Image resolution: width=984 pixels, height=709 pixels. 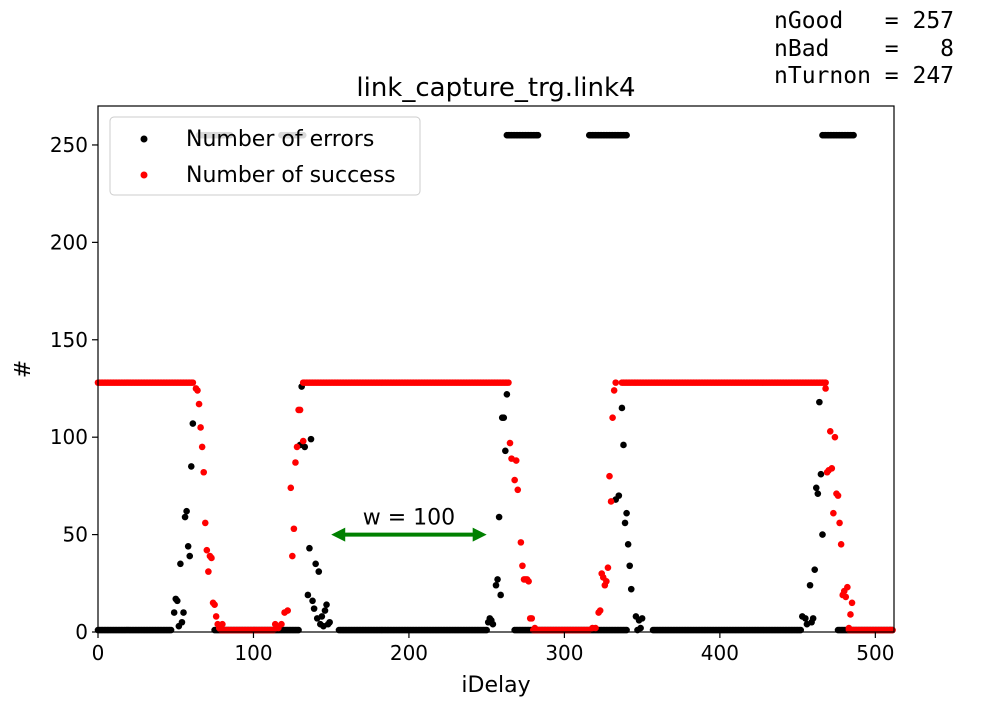 I want to click on x-tick-label: 500, so click(x=875, y=653).